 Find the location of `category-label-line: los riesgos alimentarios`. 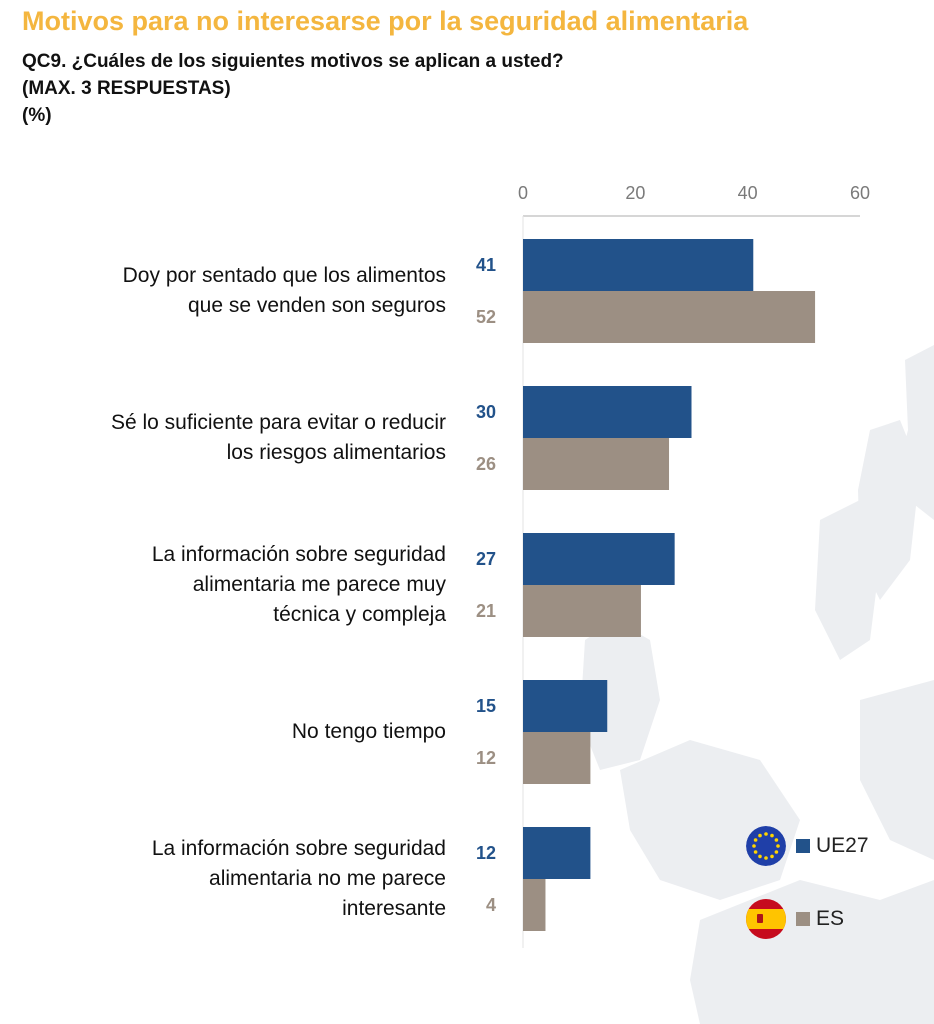

category-label-line: los riesgos alimentarios is located at coordinates (336, 452).